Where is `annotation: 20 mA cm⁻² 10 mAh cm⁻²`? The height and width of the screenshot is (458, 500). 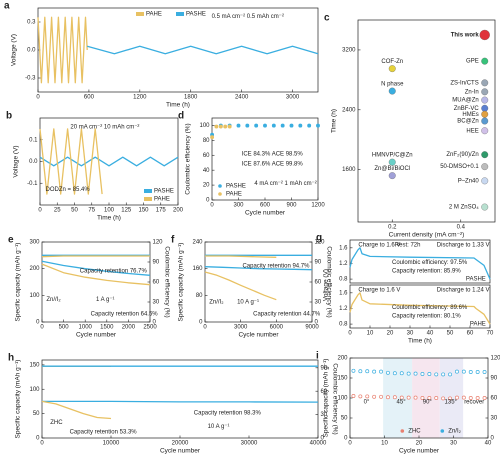
annotation: 20 mA cm⁻² 10 mAh cm⁻² is located at coordinates (104, 127).